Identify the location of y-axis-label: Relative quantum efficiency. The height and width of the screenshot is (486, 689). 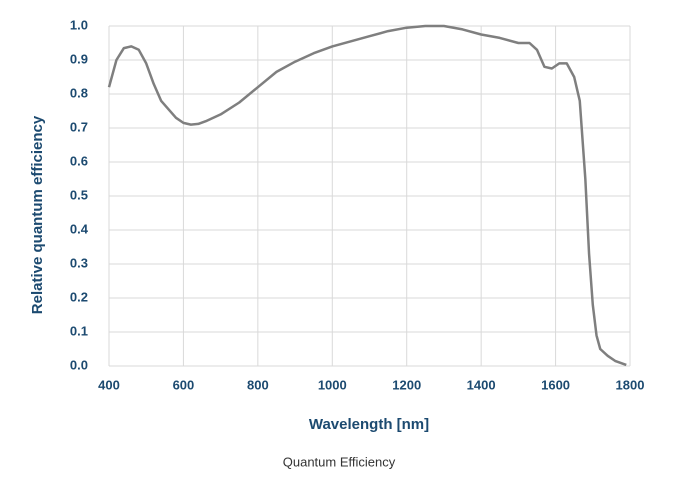
(37, 214).